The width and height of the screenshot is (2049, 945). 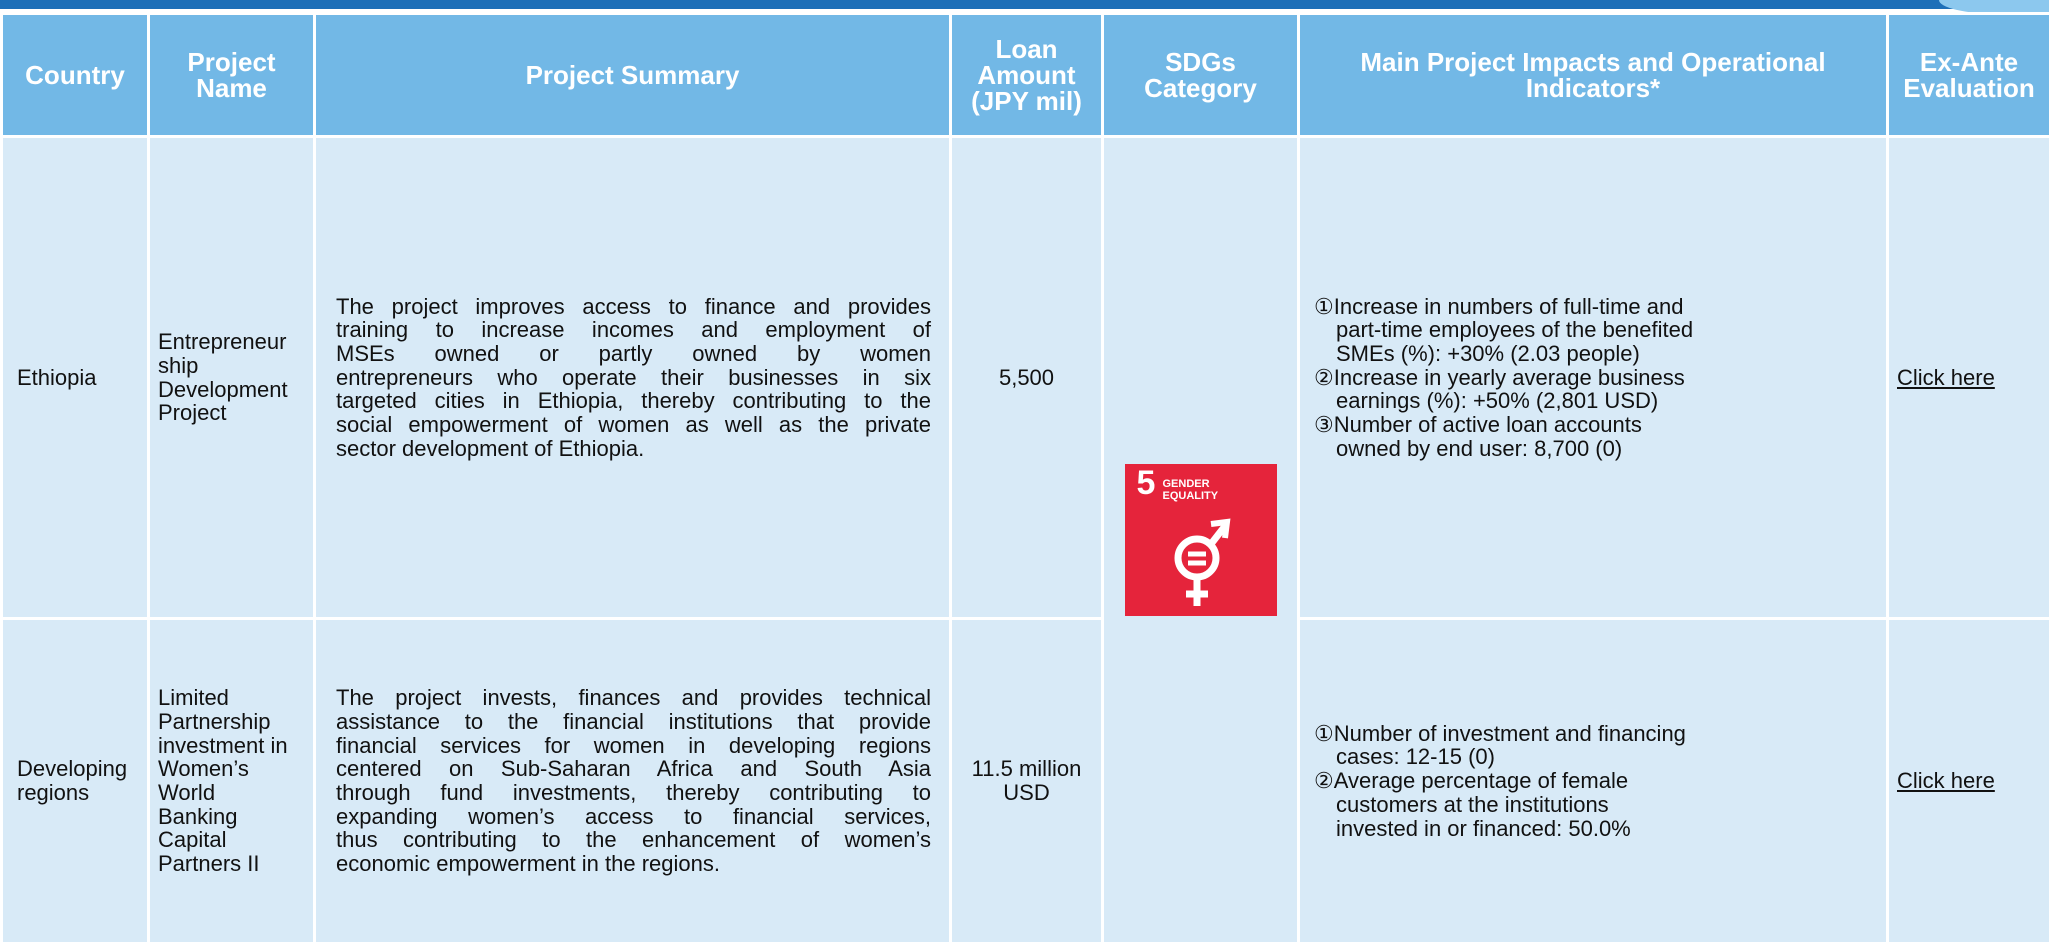 I want to click on text-line: Country, so click(x=75, y=75).